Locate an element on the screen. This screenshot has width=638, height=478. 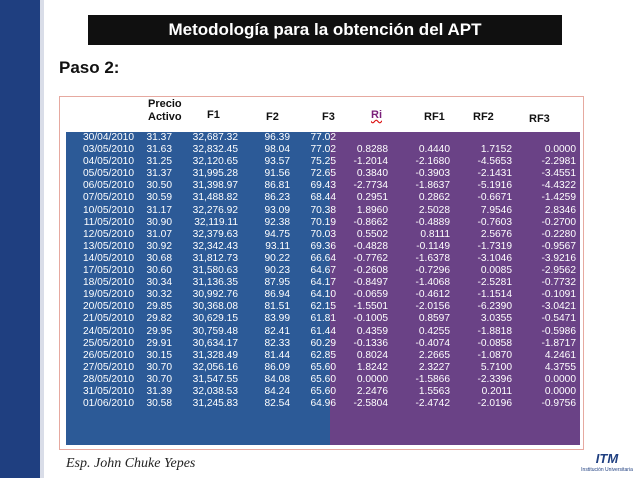
cell-f1: 32,687.32 is located at coordinates (215, 137).